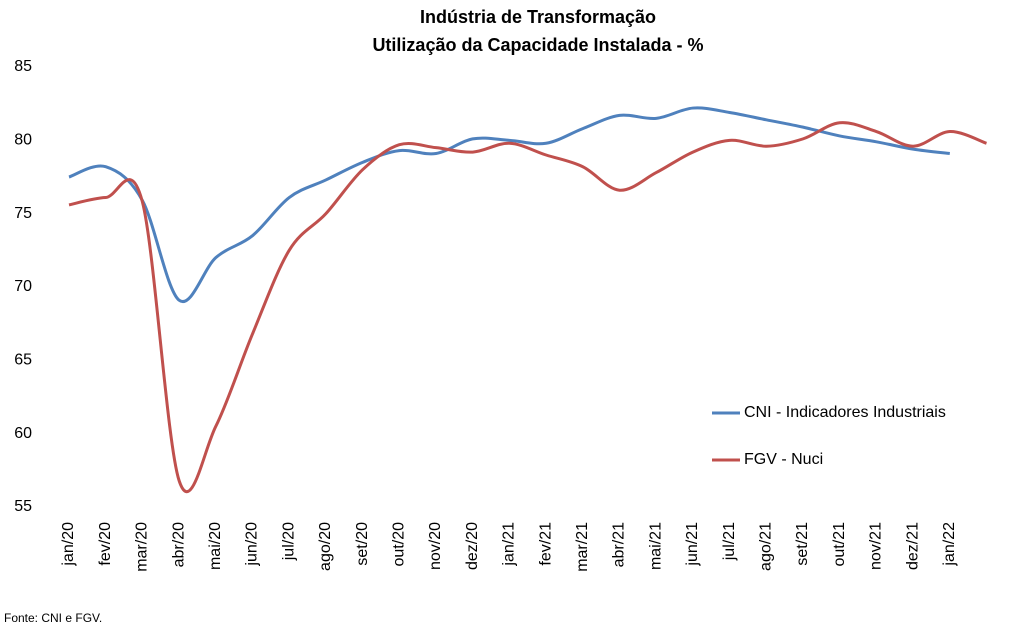 The width and height of the screenshot is (1011, 630). Describe the element at coordinates (178, 544) in the screenshot. I see `x-tick-label: abr/20` at that location.